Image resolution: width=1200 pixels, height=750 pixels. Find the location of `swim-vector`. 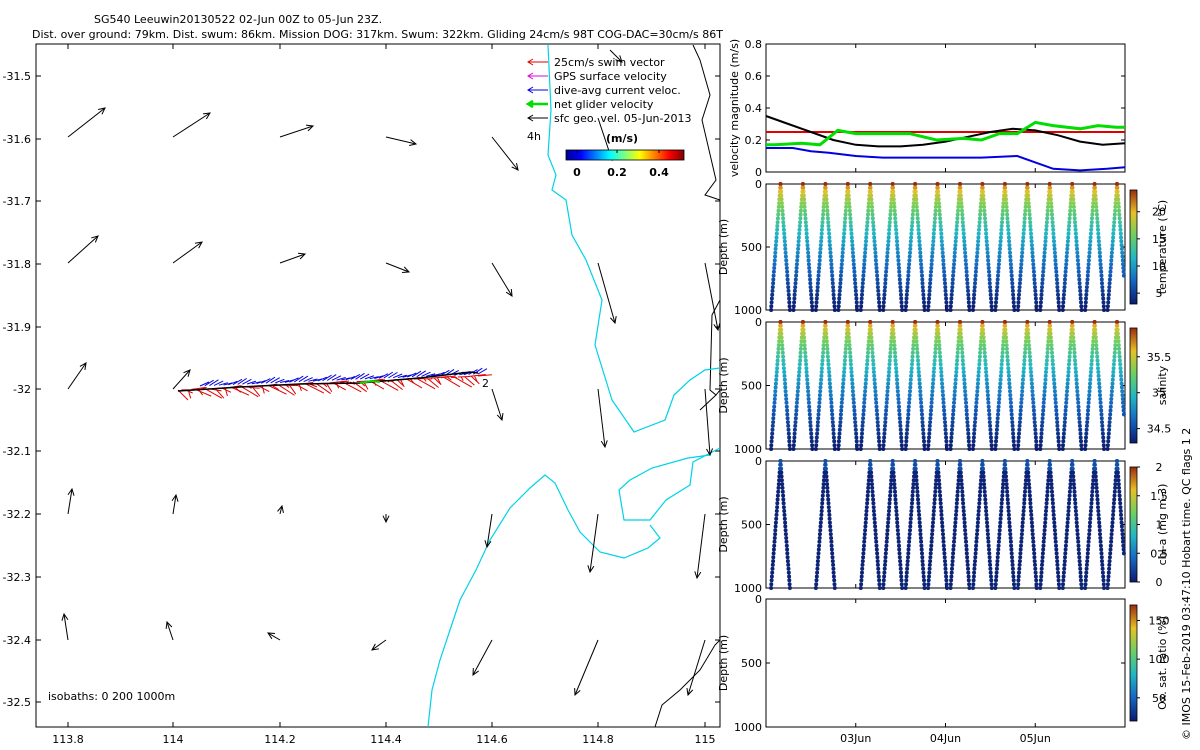

swim-vector is located at coordinates (475, 380).